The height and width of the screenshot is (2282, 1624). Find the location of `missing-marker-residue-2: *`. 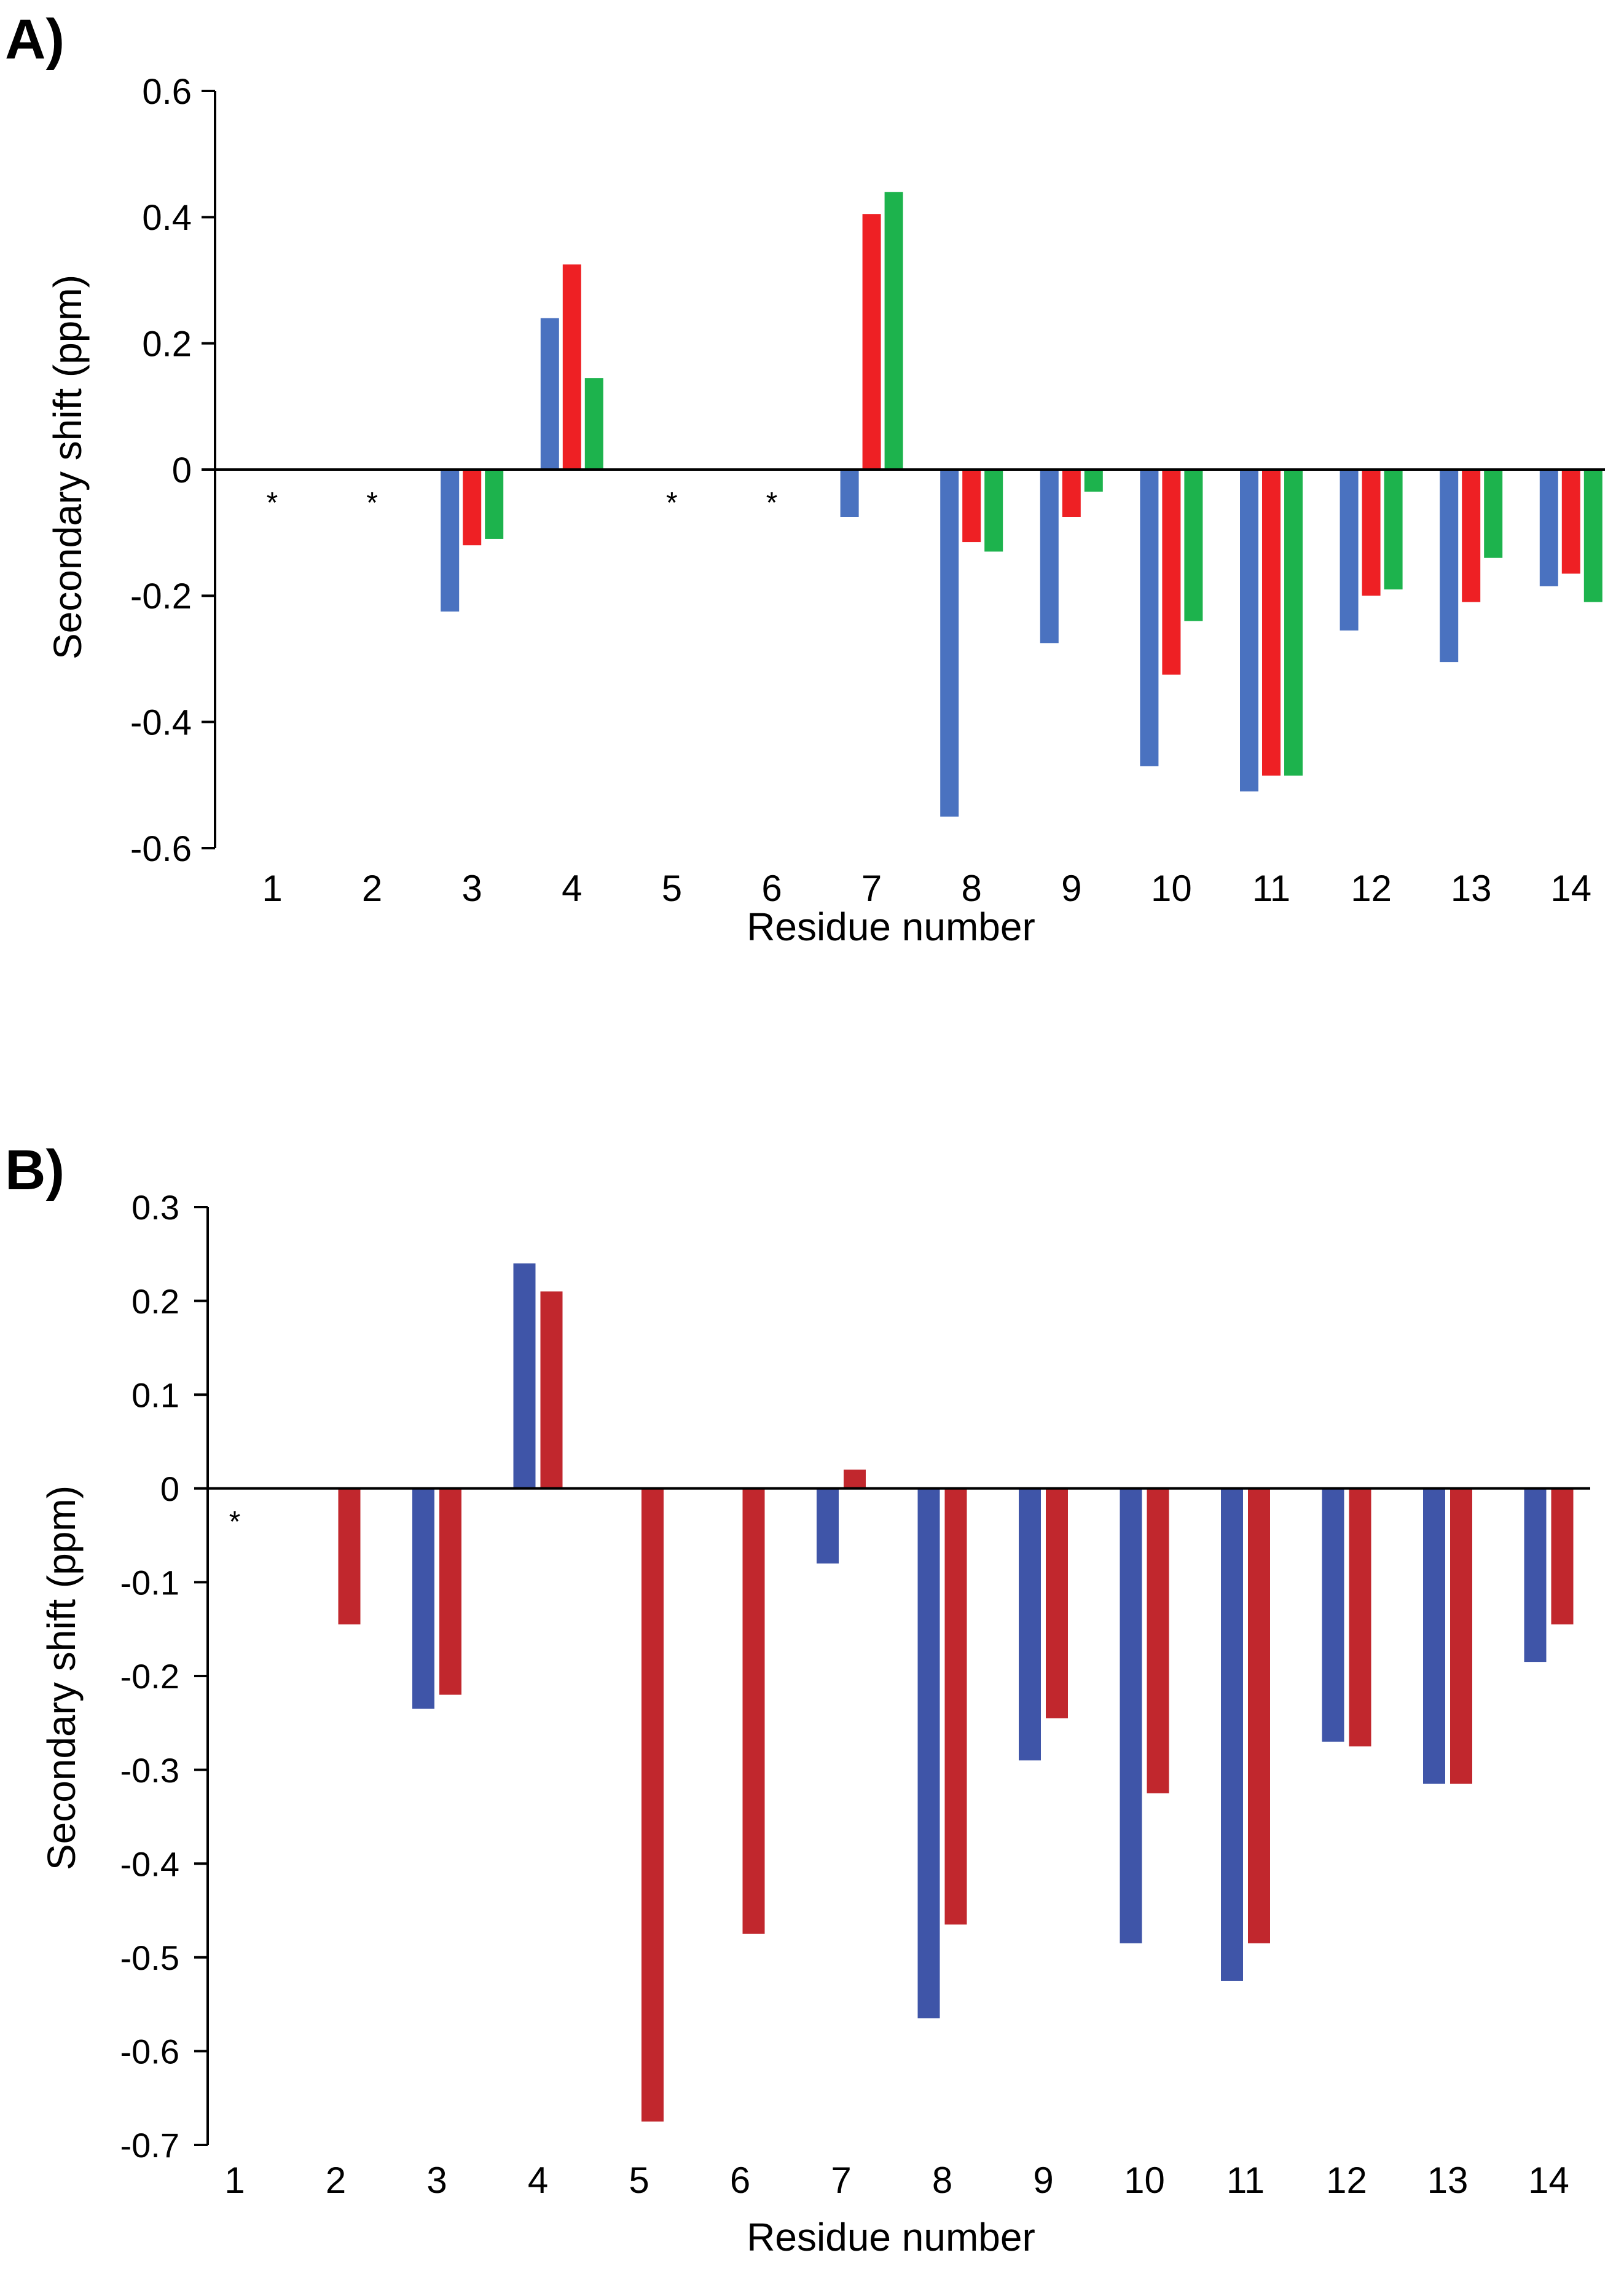

missing-marker-residue-2: * is located at coordinates (372, 503).